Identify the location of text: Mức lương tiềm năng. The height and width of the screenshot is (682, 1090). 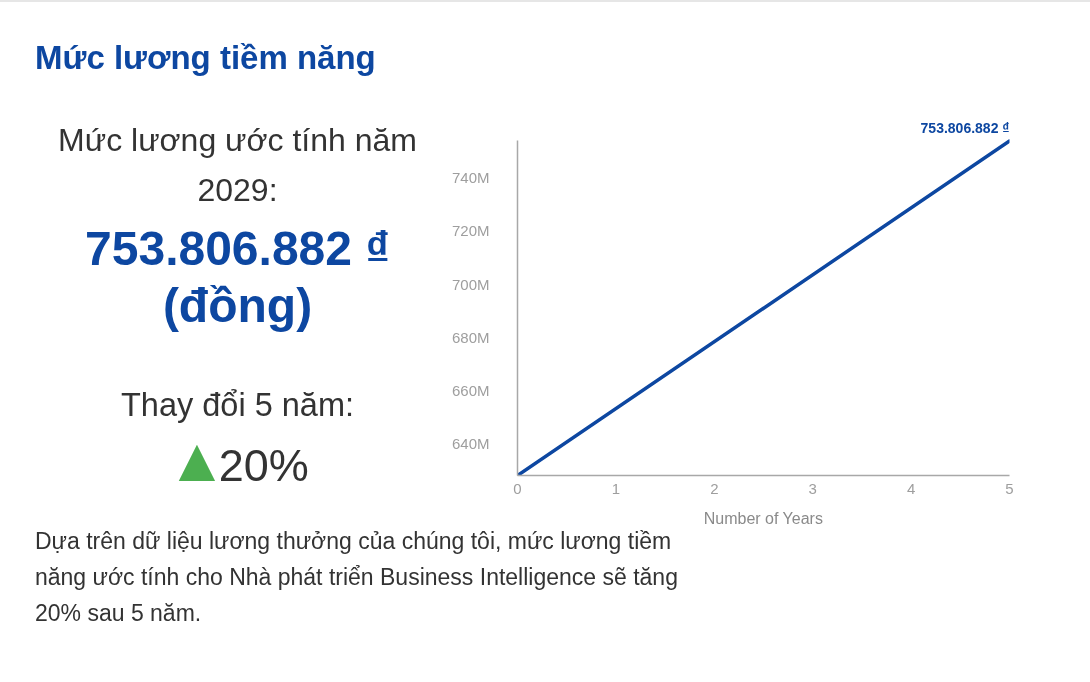
(205, 57).